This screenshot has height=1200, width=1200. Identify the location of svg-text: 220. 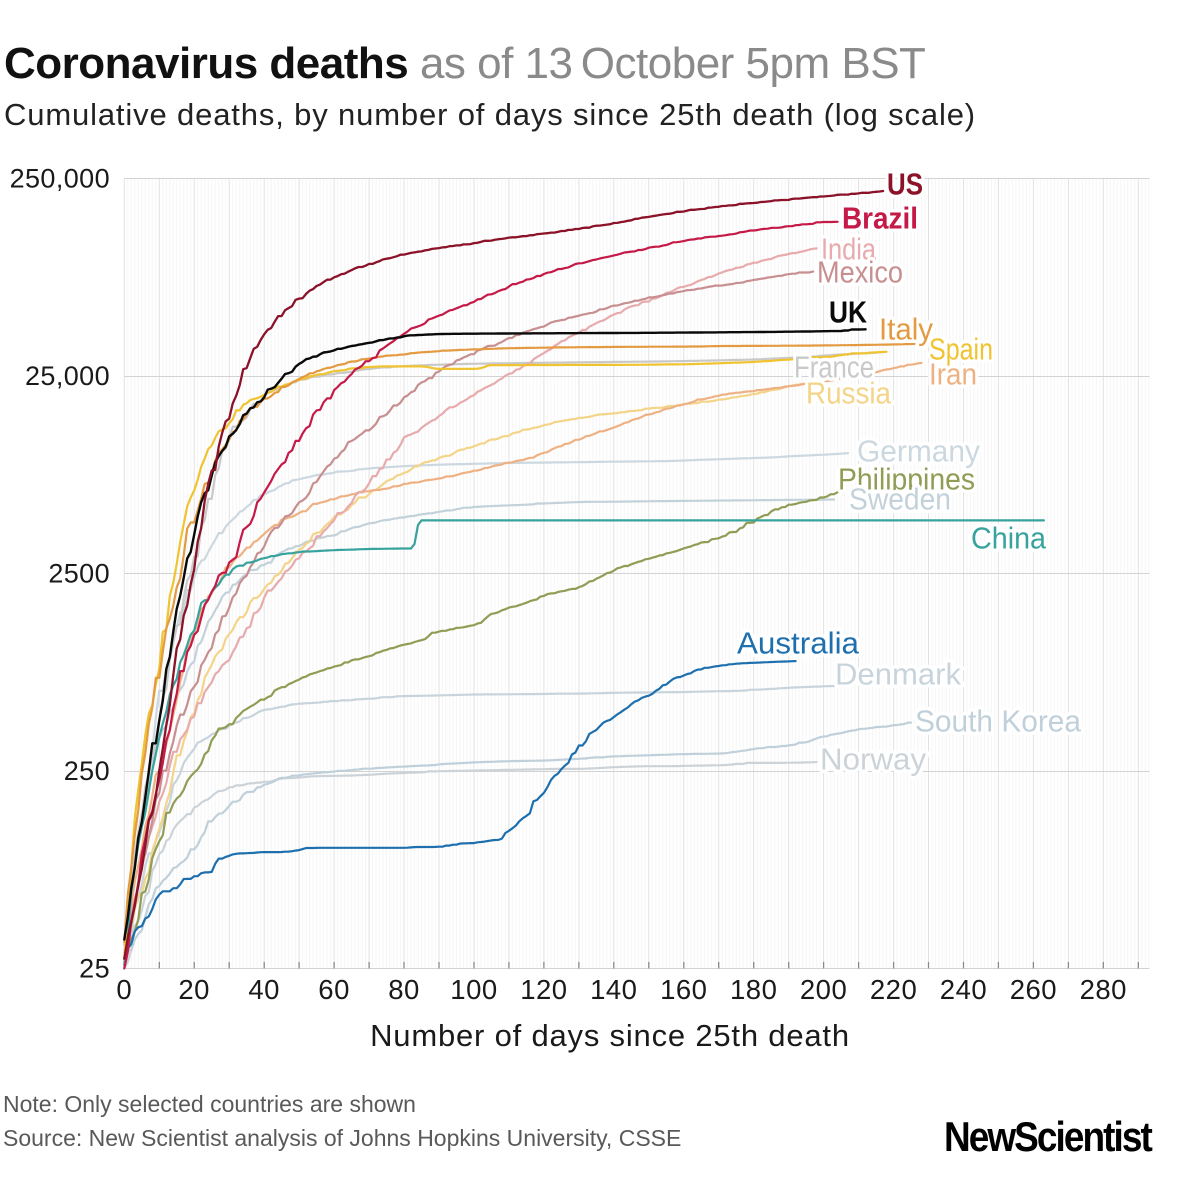
(893, 989).